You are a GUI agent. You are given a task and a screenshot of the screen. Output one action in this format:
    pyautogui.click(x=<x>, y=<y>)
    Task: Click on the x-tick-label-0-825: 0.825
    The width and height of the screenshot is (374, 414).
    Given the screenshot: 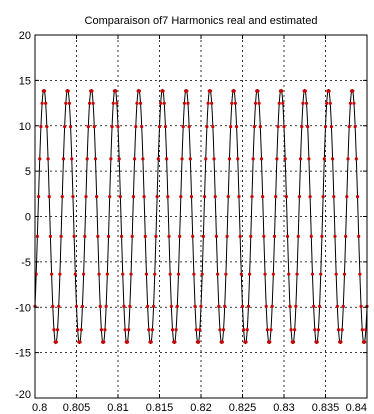 What is the action you would take?
    pyautogui.click(x=243, y=408)
    